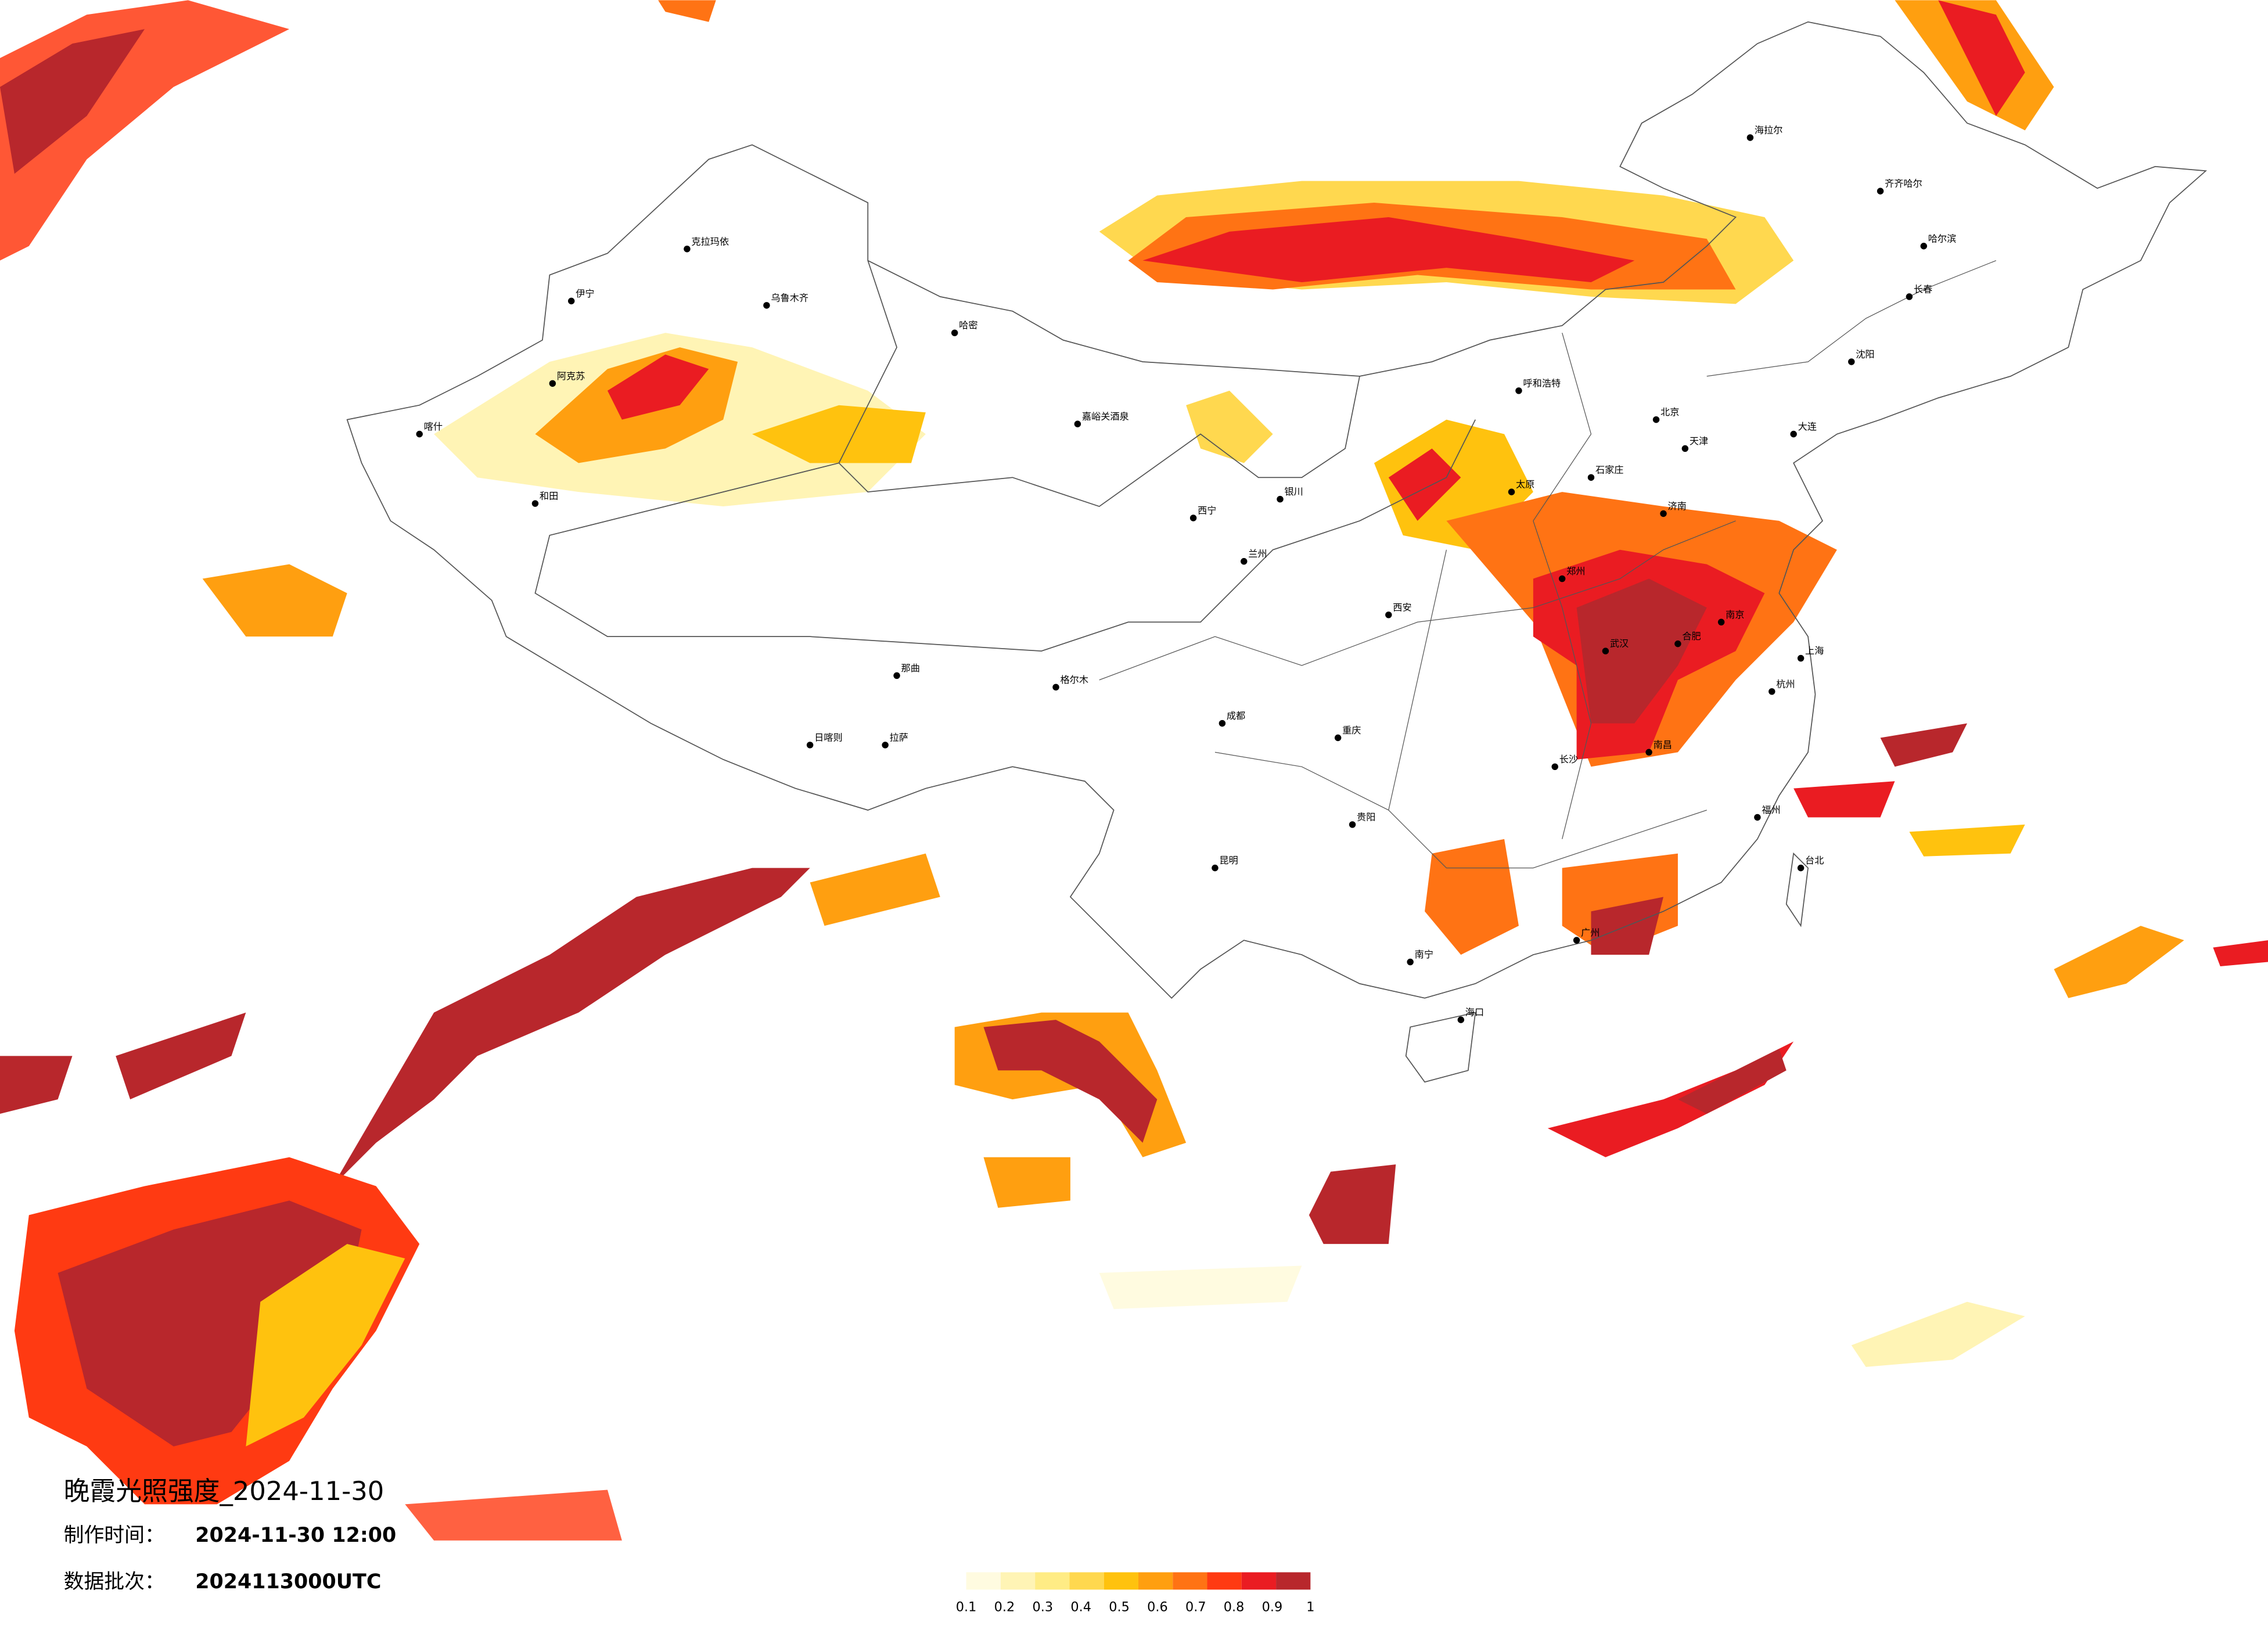 Image resolution: width=2268 pixels, height=1626 pixels. What do you see at coordinates (1568, 759) in the screenshot?
I see `city-label: 长沙` at bounding box center [1568, 759].